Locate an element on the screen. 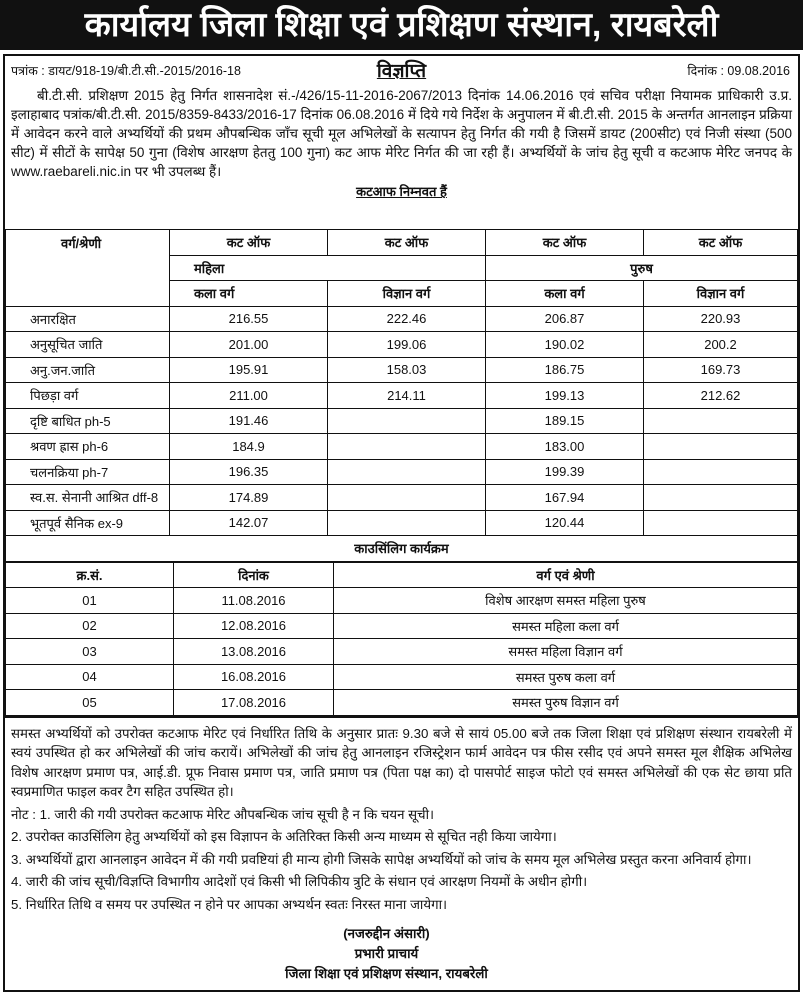 This screenshot has width=803, height=992. cutoff-value: 169.73 is located at coordinates (720, 369).